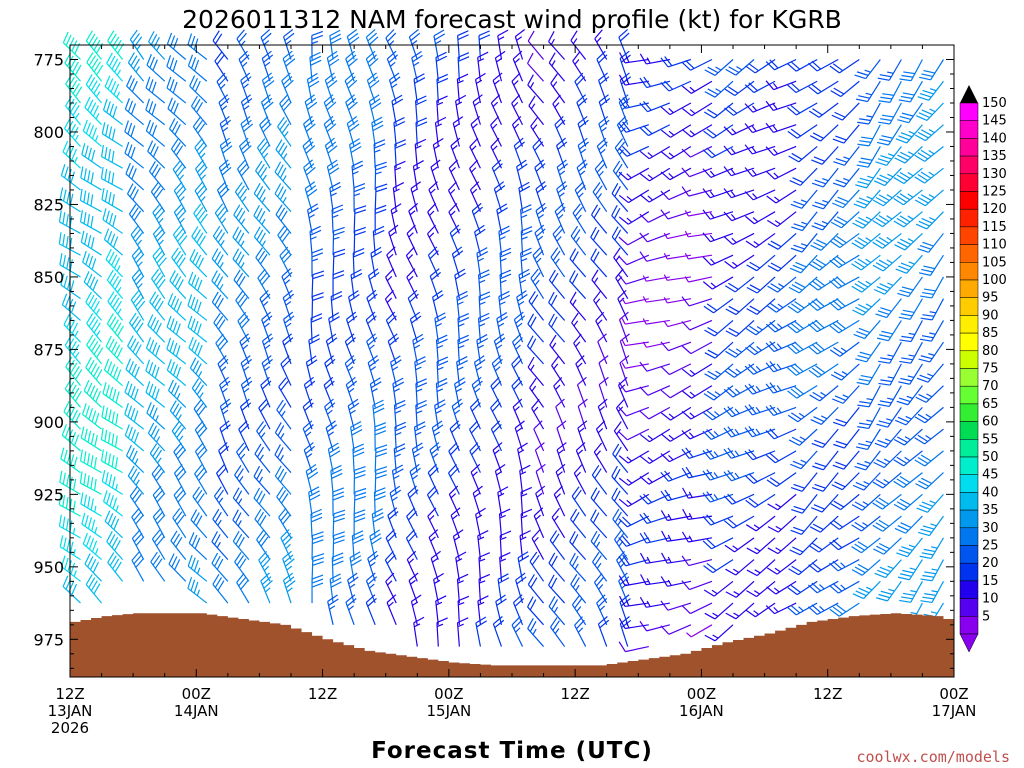 Image resolution: width=1024 pixels, height=768 pixels. Describe the element at coordinates (969, 94) in the screenshot. I see `colorbar-top-arrow` at that location.